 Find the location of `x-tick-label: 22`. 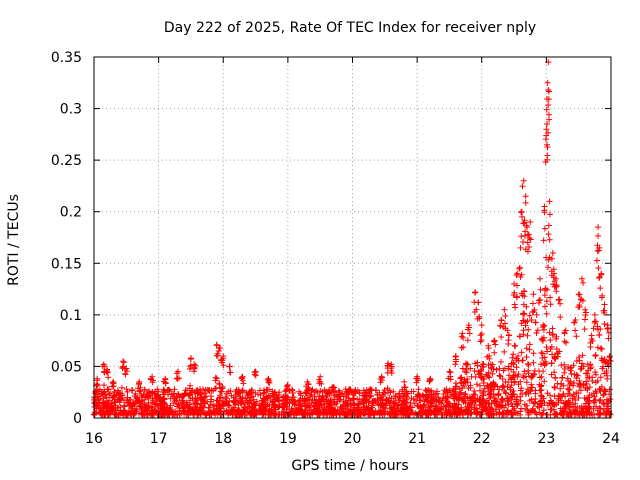

x-tick-label: 22 is located at coordinates (482, 439).